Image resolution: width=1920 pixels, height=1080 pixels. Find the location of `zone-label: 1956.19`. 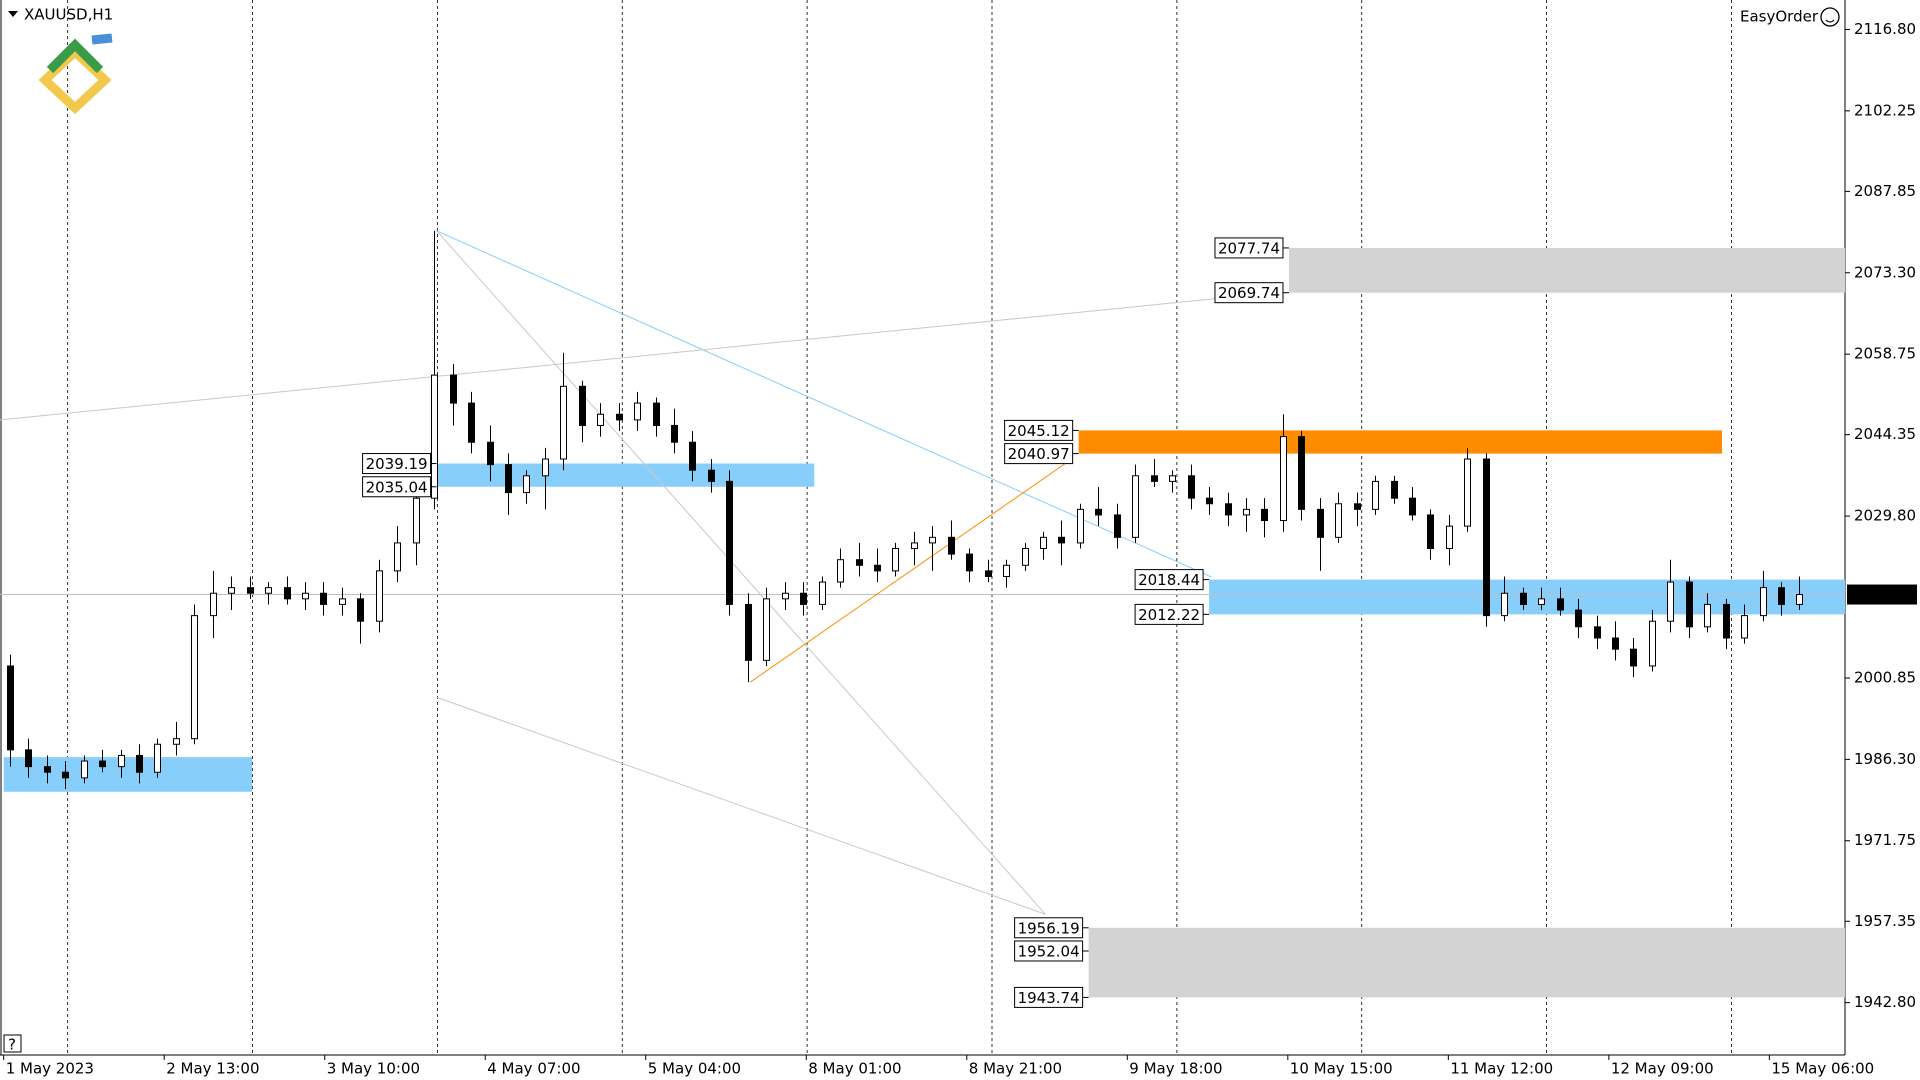

zone-label: 1956.19 is located at coordinates (1049, 928).